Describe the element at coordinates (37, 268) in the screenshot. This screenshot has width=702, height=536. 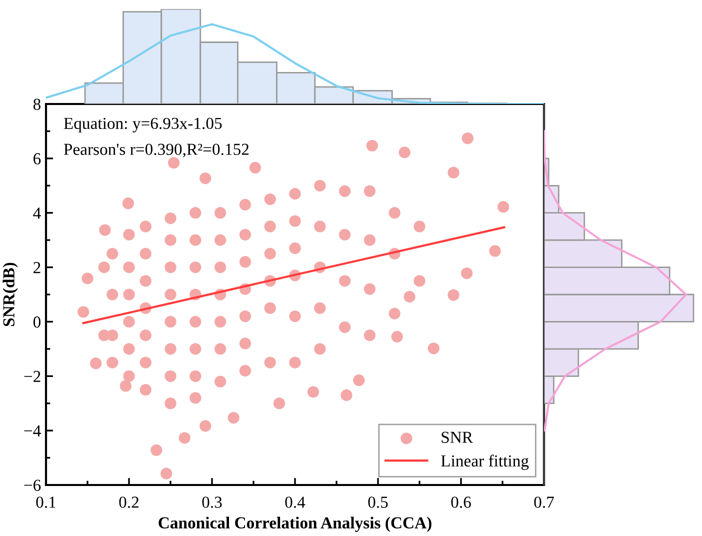
I see `y-tick-label: 2` at that location.